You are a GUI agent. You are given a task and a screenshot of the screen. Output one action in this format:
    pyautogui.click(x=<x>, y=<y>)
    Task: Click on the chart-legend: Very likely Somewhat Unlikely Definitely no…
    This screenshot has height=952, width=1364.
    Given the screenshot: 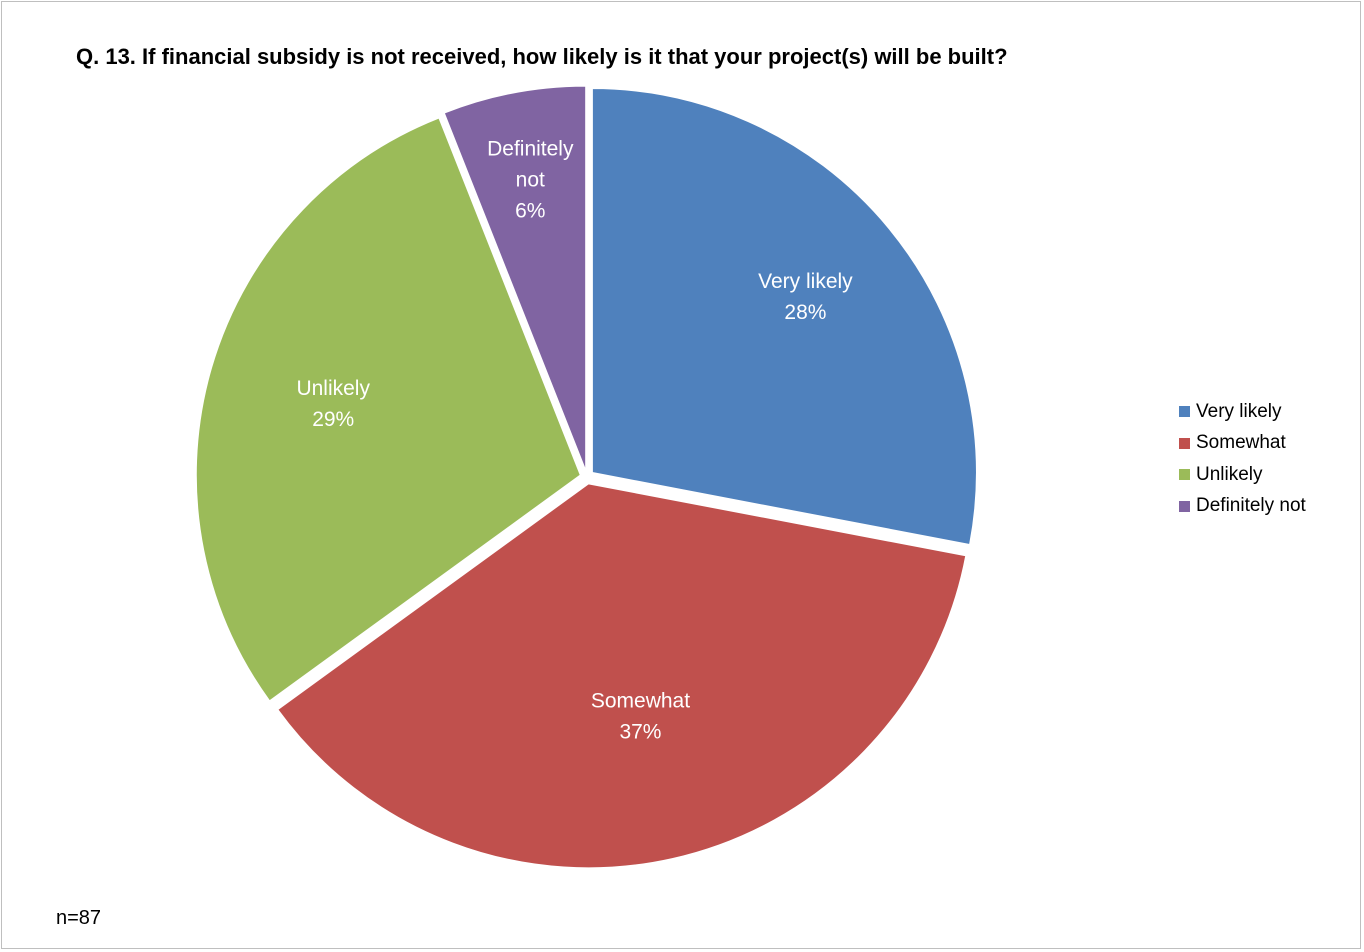 What is the action you would take?
    pyautogui.click(x=1242, y=459)
    